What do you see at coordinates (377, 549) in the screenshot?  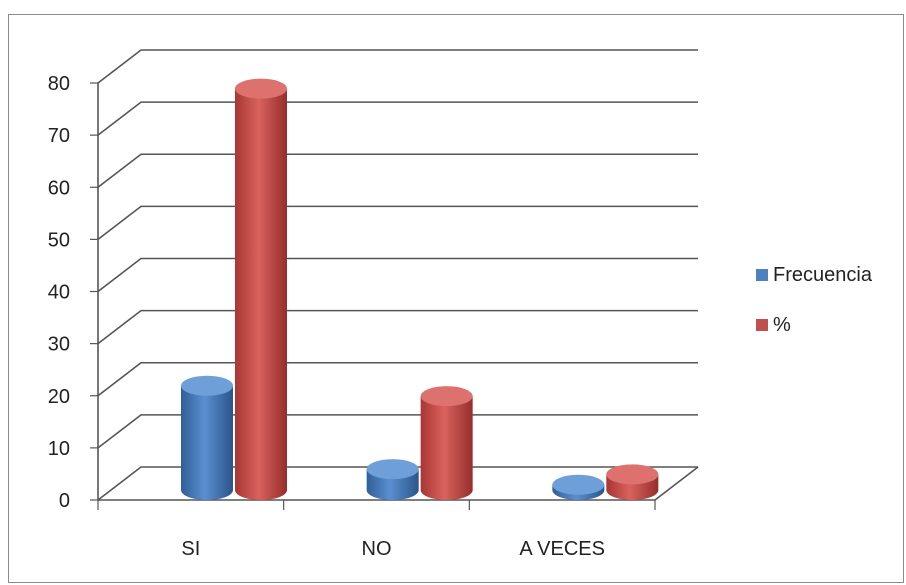 I see `x-tick-label: NO` at bounding box center [377, 549].